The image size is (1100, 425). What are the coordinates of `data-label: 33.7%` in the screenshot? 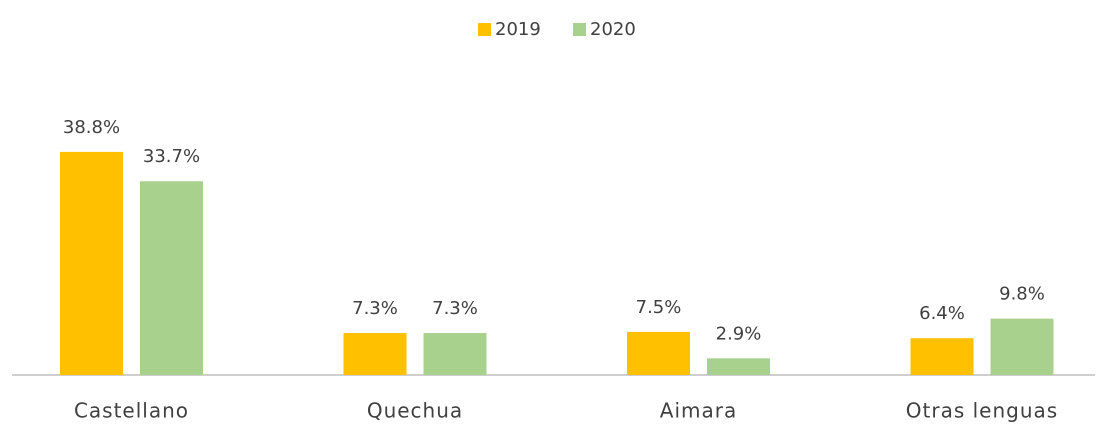 It's located at (171, 156).